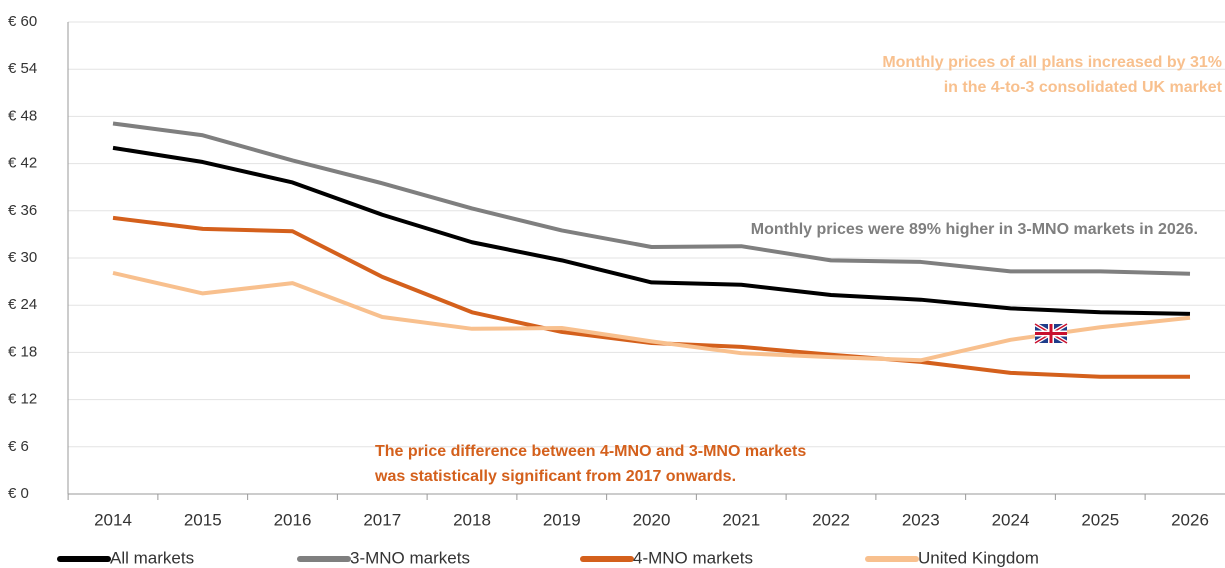 This screenshot has height=568, width=1225. I want to click on y-tick-label: € 30, so click(22, 257).